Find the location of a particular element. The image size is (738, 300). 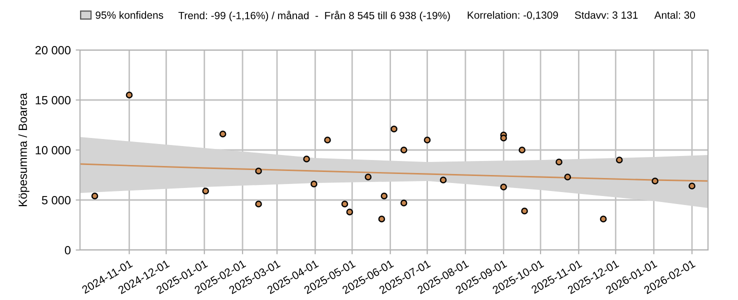

y-tick-label: 0 is located at coordinates (67, 250).